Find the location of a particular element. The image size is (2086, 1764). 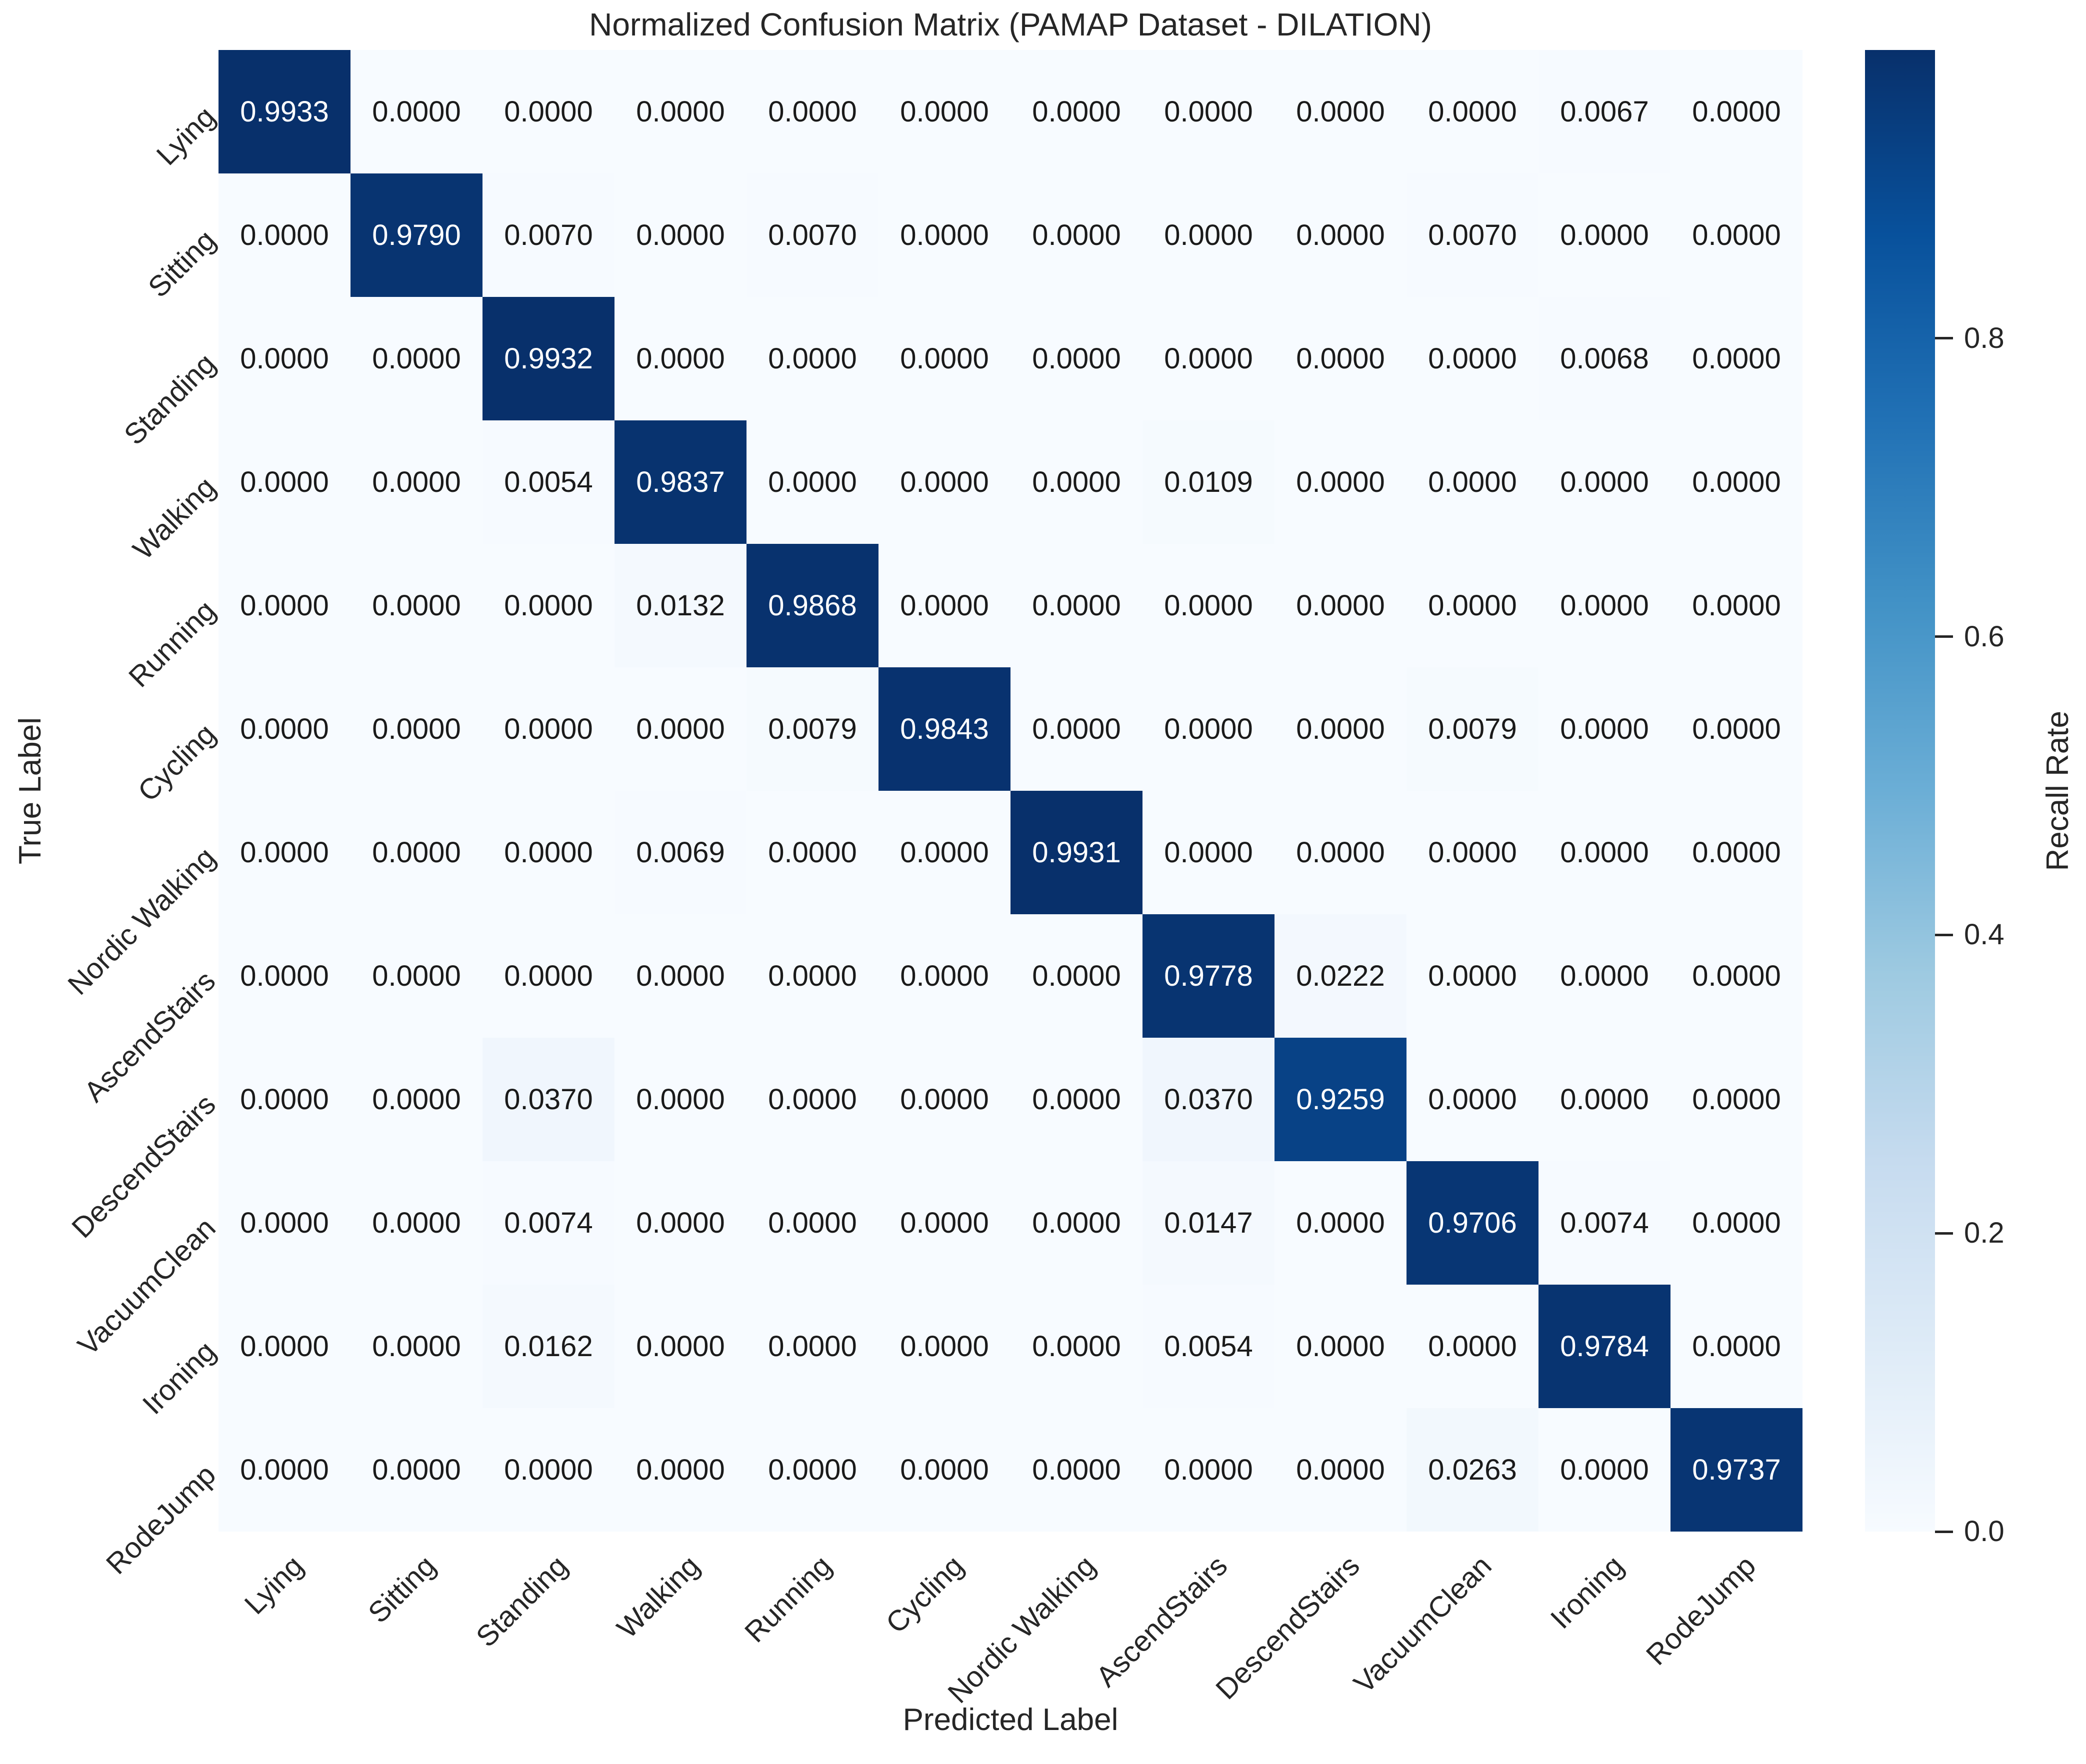

y-tick-label: Ironing is located at coordinates (179, 1378).